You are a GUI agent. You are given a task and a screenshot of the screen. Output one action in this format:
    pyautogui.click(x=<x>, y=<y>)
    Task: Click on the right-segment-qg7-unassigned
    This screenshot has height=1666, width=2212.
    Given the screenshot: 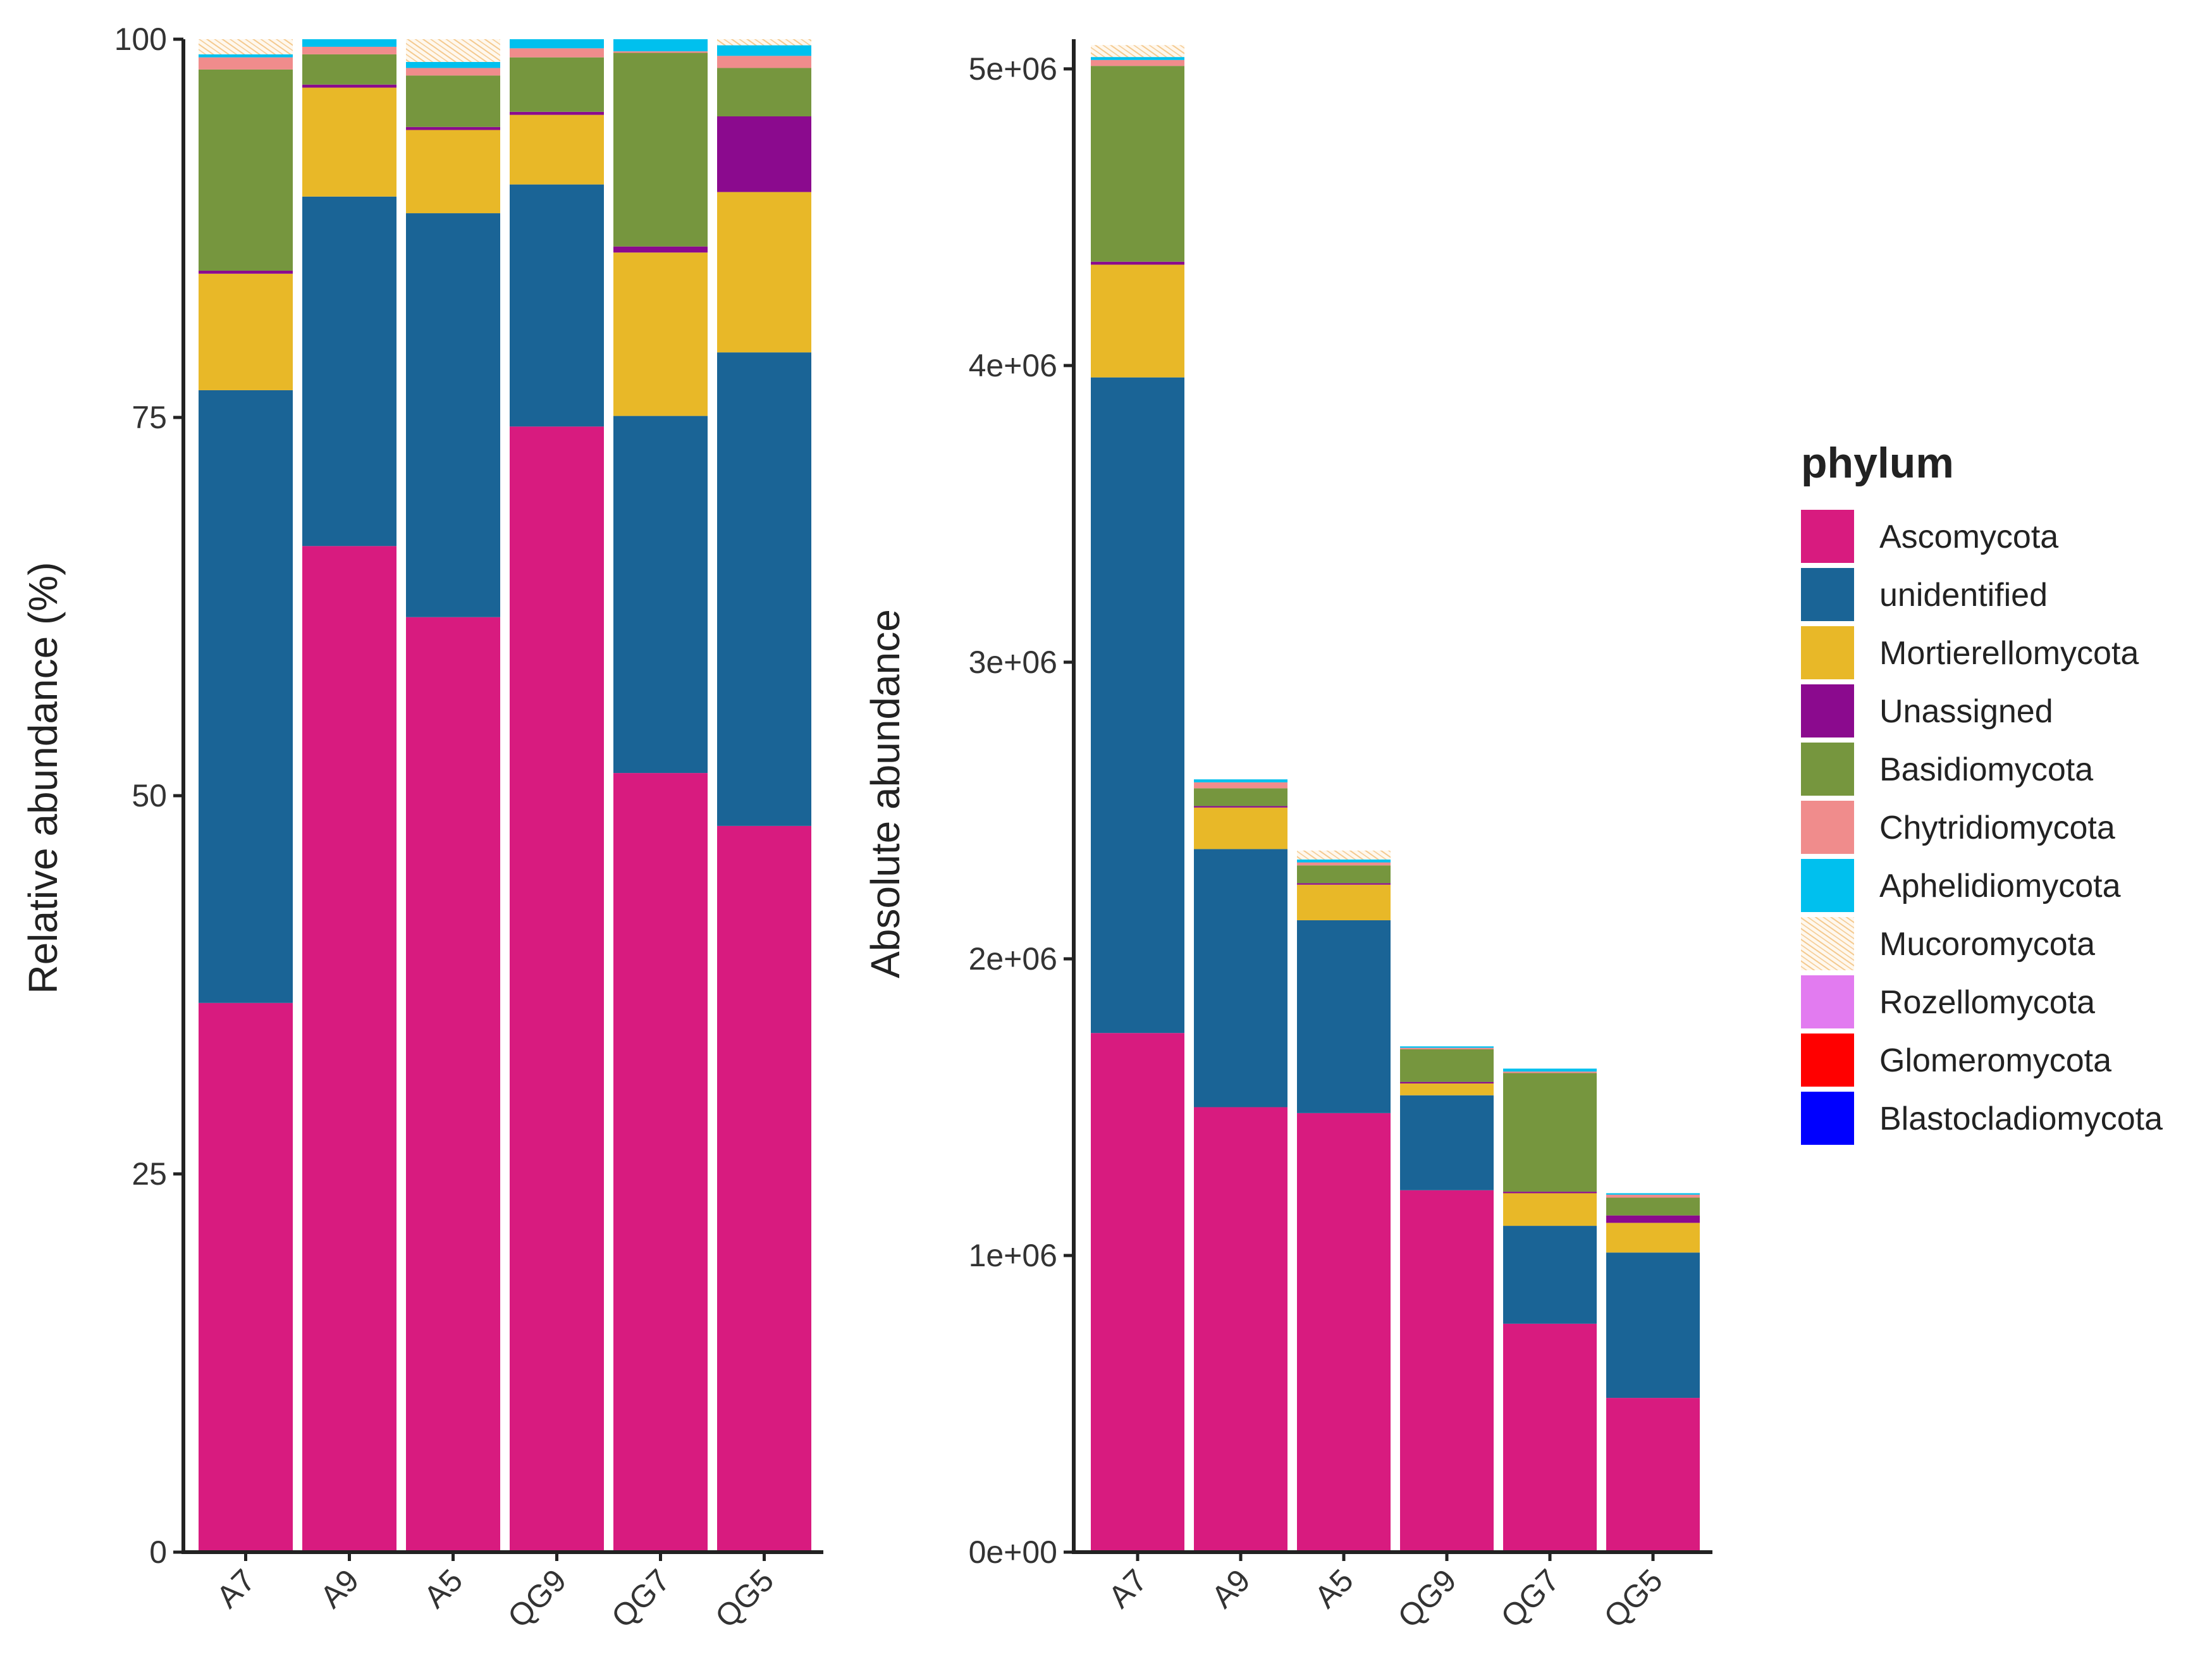 What is the action you would take?
    pyautogui.click(x=1550, y=1193)
    